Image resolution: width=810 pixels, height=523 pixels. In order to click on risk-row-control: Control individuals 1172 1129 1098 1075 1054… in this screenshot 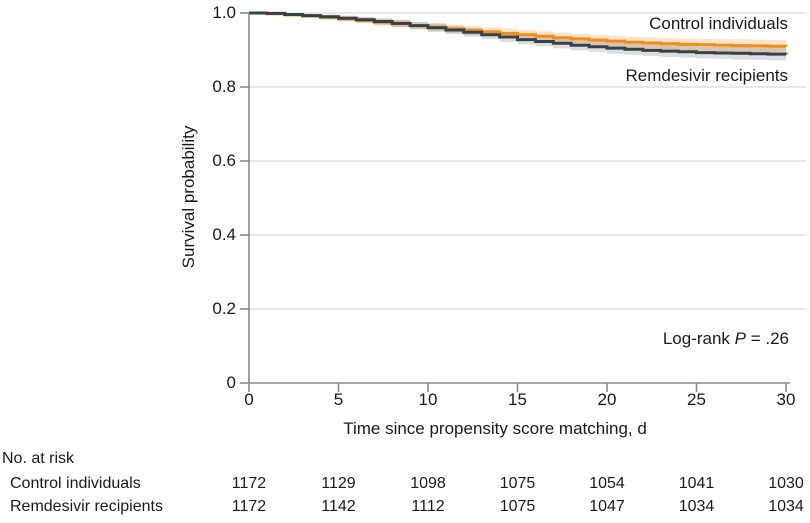, I will do `click(405, 484)`.